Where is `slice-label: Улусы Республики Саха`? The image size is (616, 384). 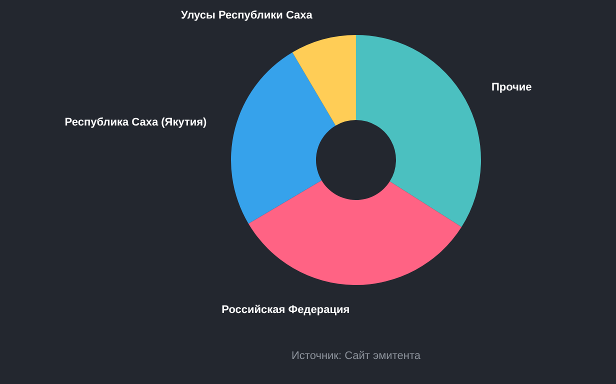 slice-label: Улусы Республики Саха is located at coordinates (247, 15).